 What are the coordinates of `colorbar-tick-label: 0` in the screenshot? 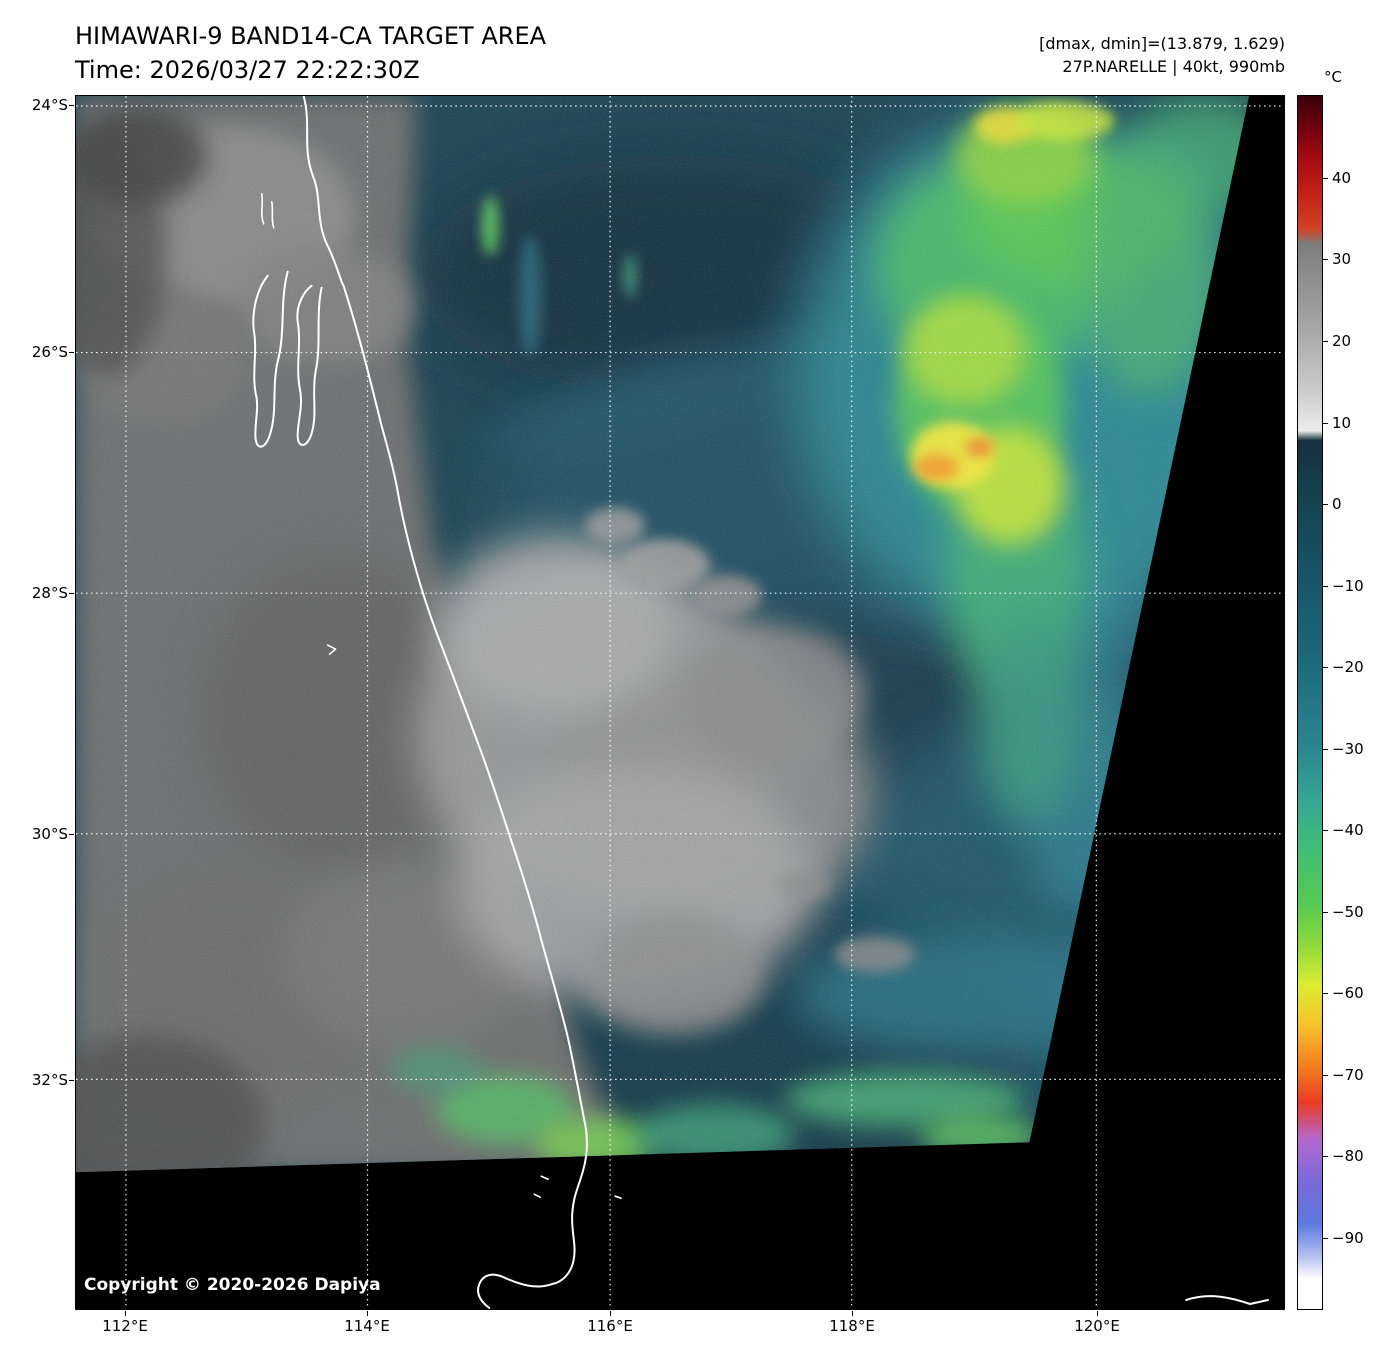 It's located at (1337, 504).